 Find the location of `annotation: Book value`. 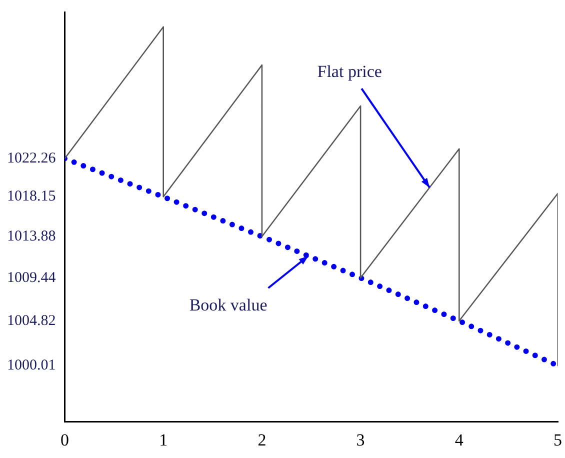

annotation: Book value is located at coordinates (228, 304).